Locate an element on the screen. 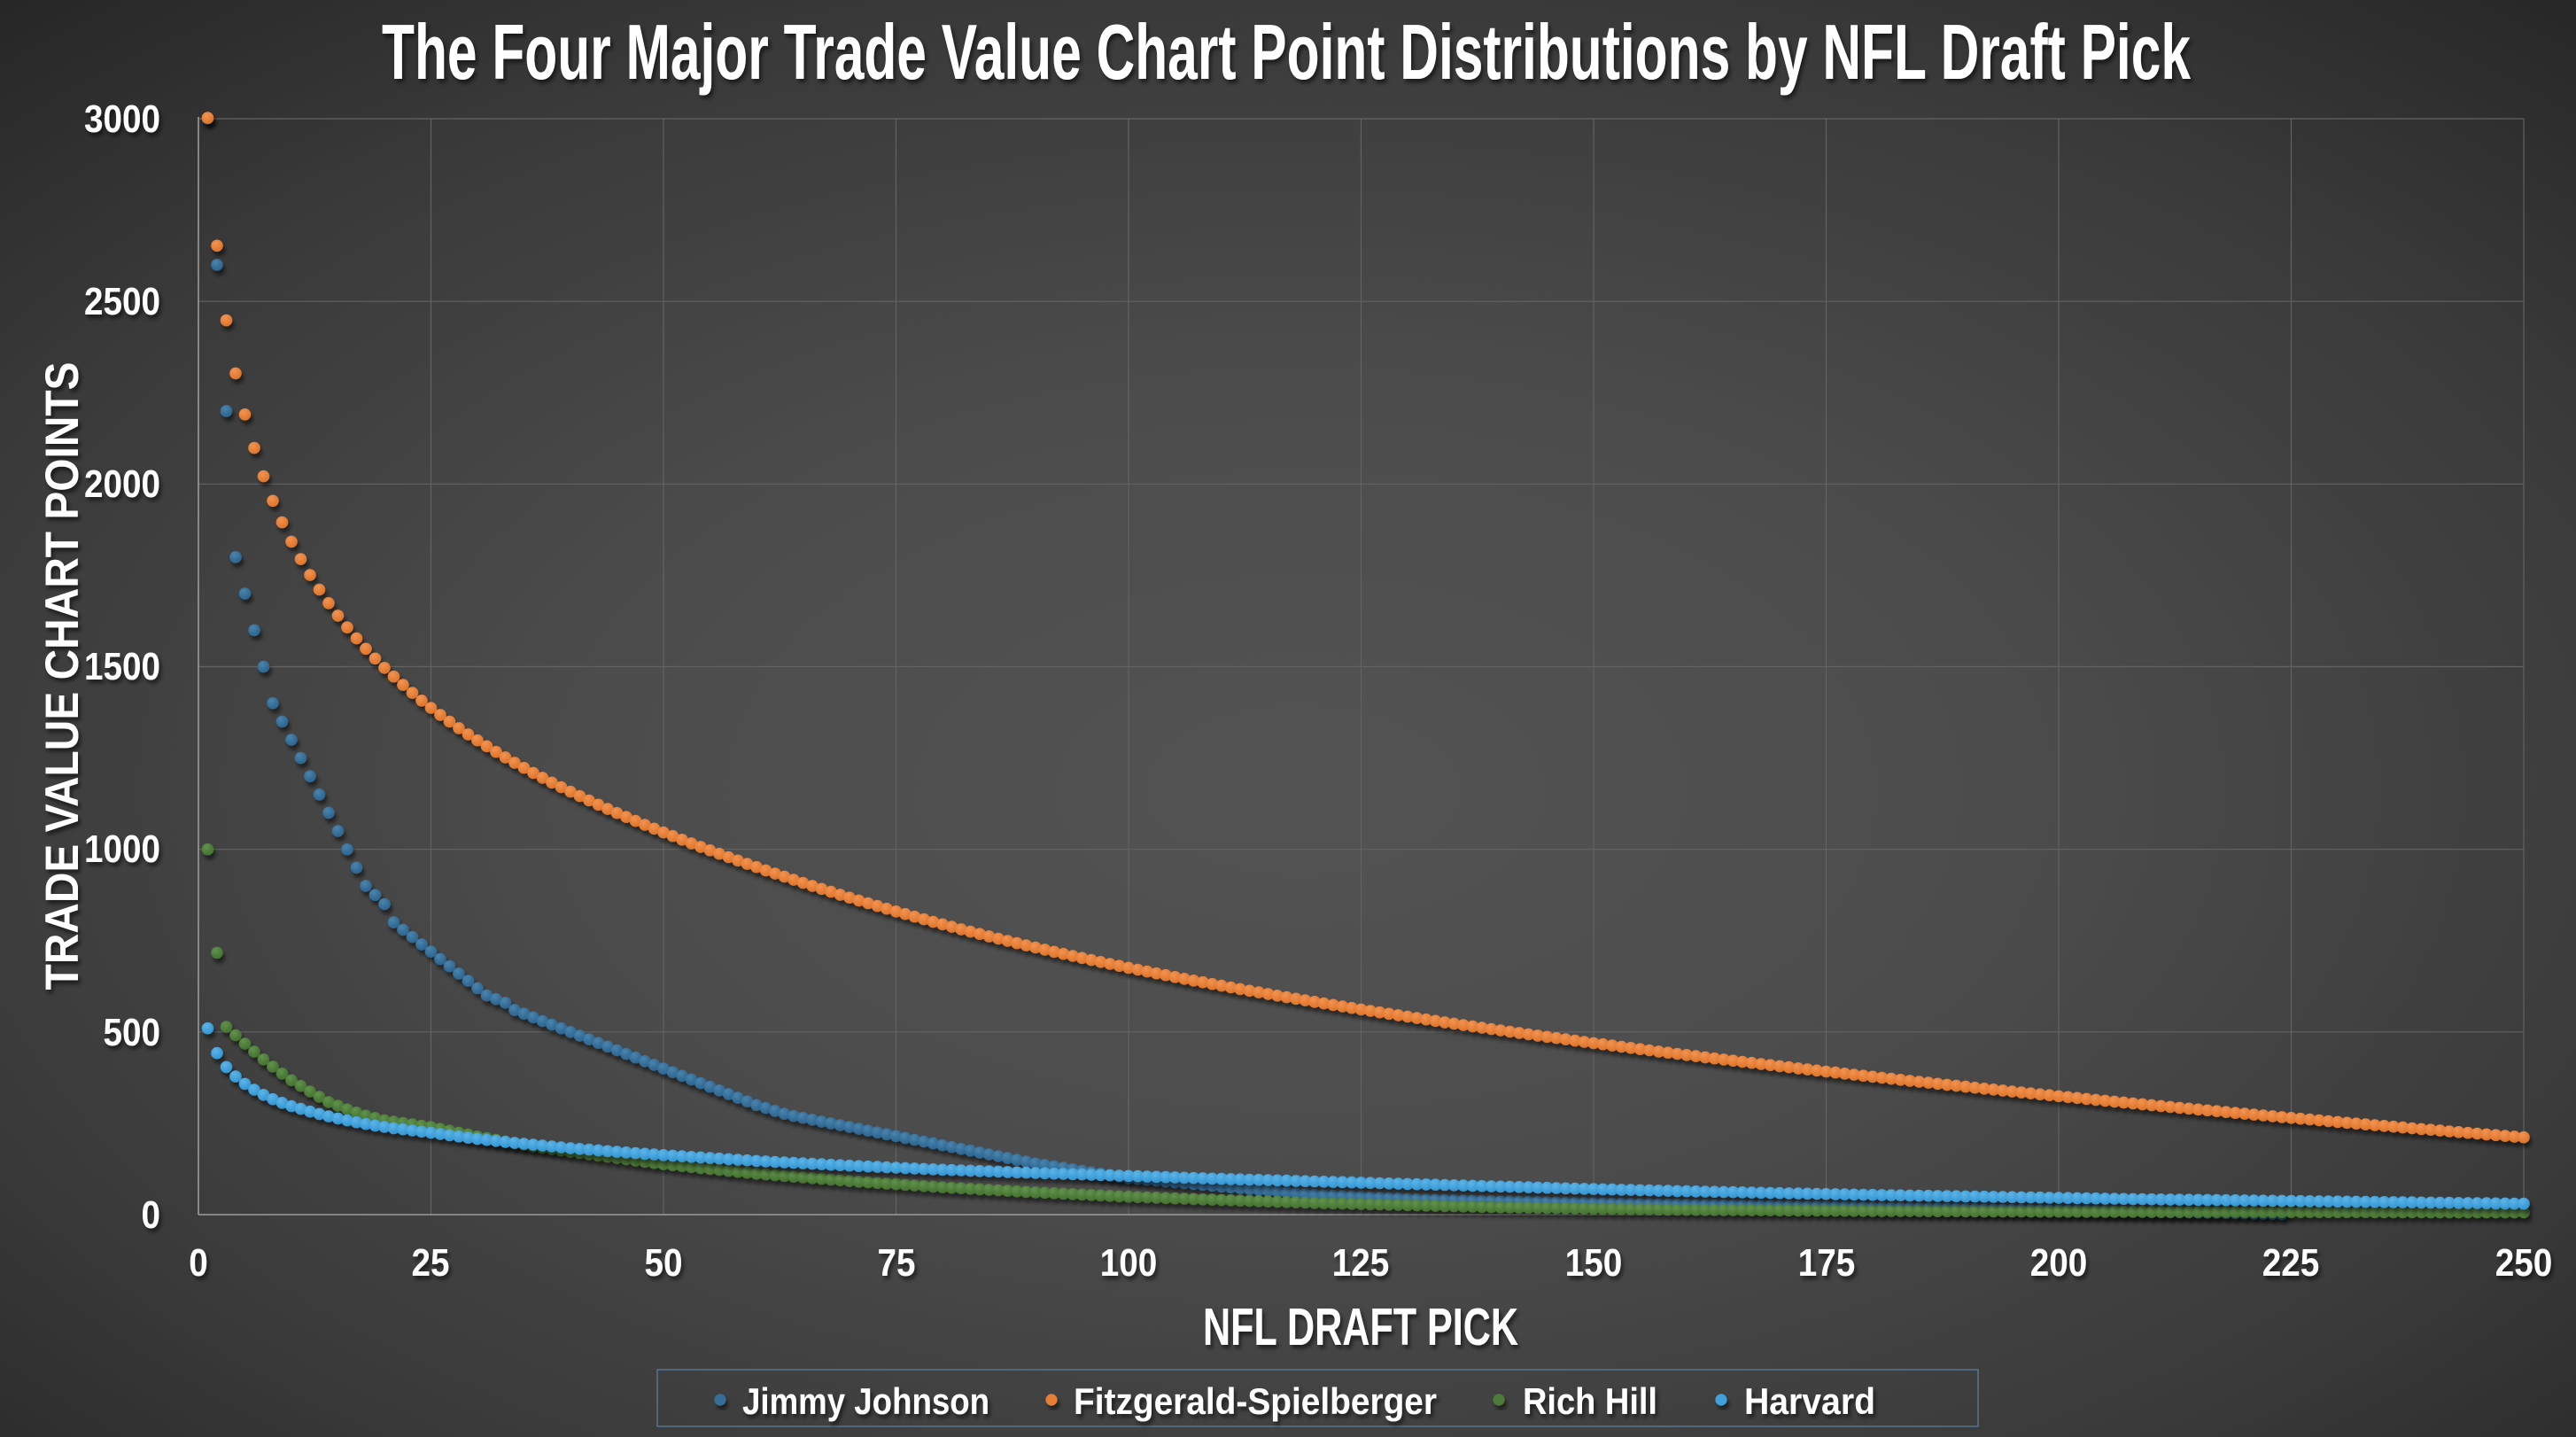  svg-text: 1500 is located at coordinates (122, 666).